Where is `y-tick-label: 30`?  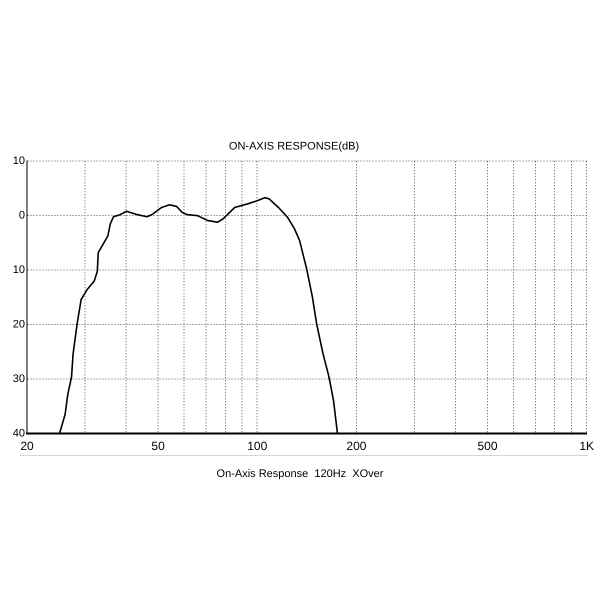 y-tick-label: 30 is located at coordinates (18, 379).